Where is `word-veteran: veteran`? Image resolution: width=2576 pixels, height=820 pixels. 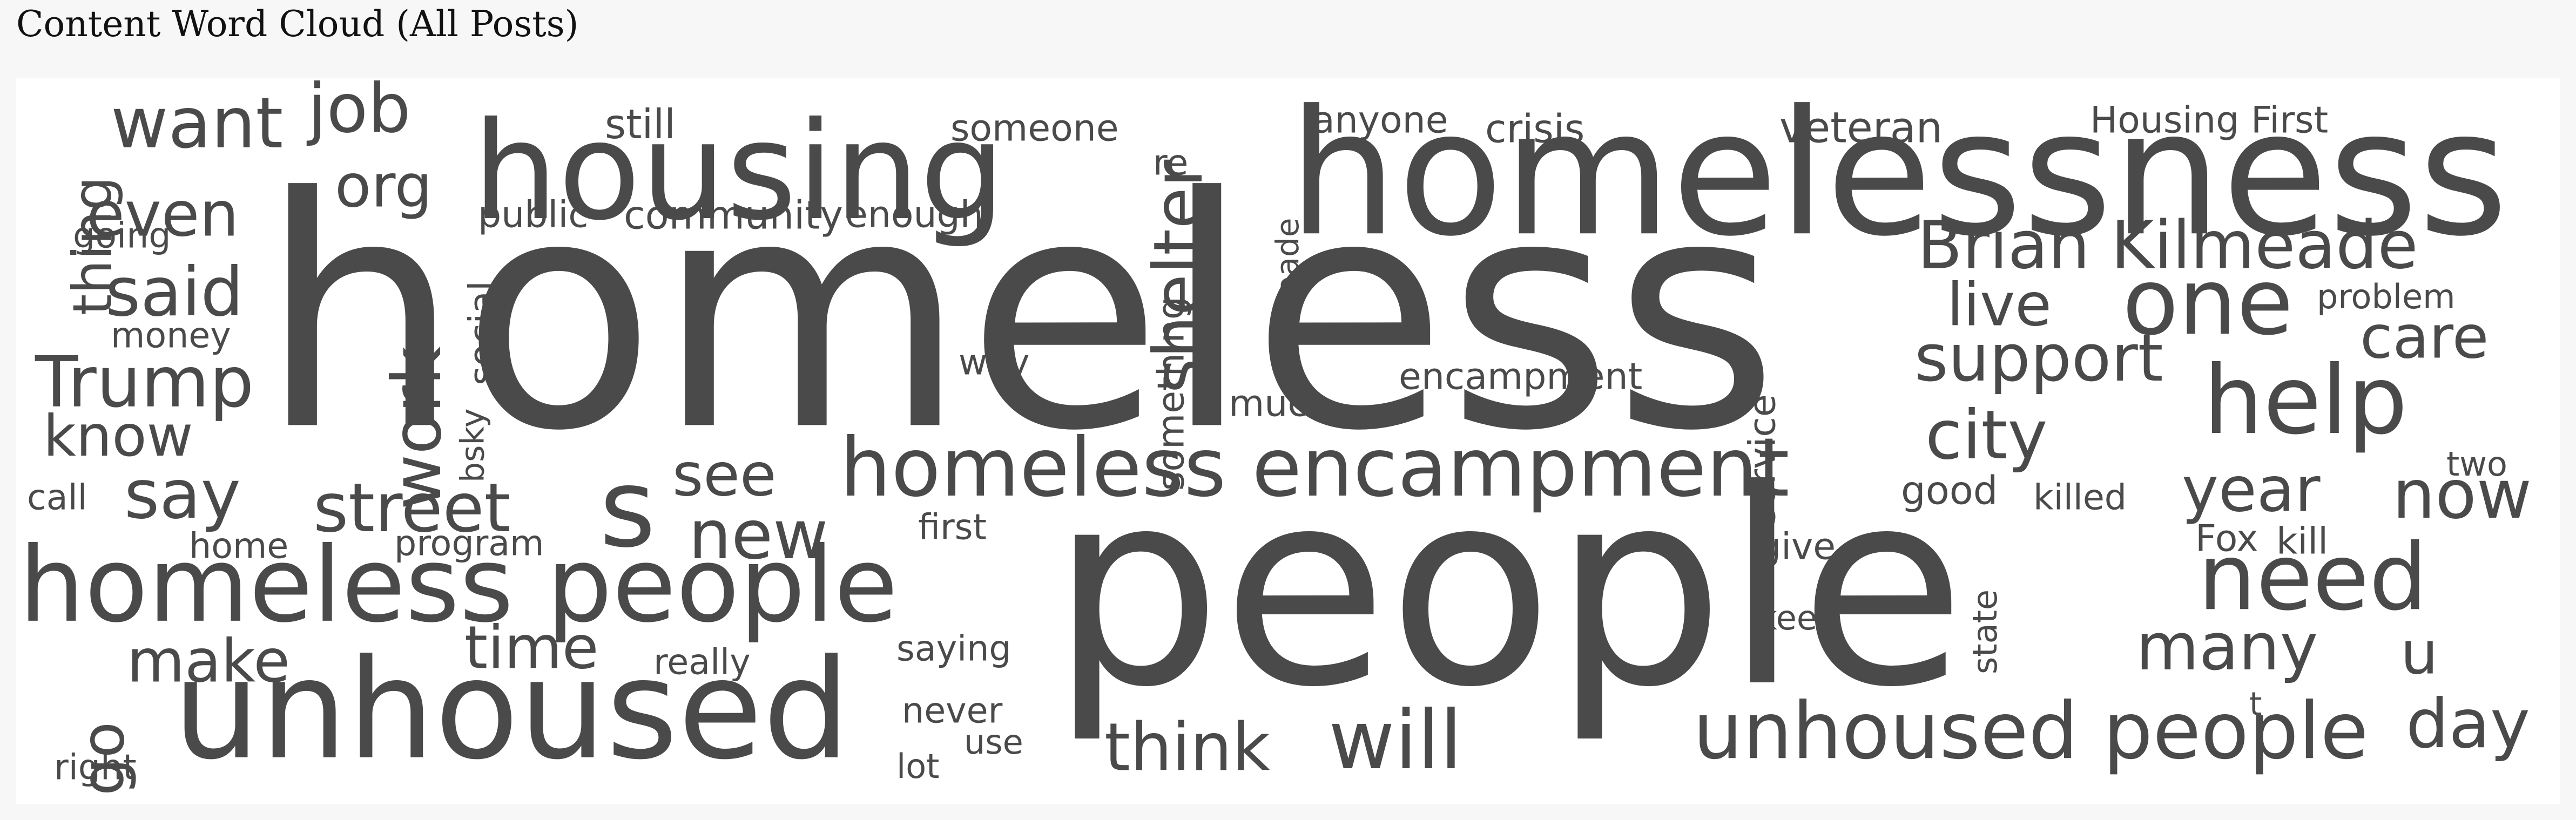
word-veteran: veteran is located at coordinates (1861, 128).